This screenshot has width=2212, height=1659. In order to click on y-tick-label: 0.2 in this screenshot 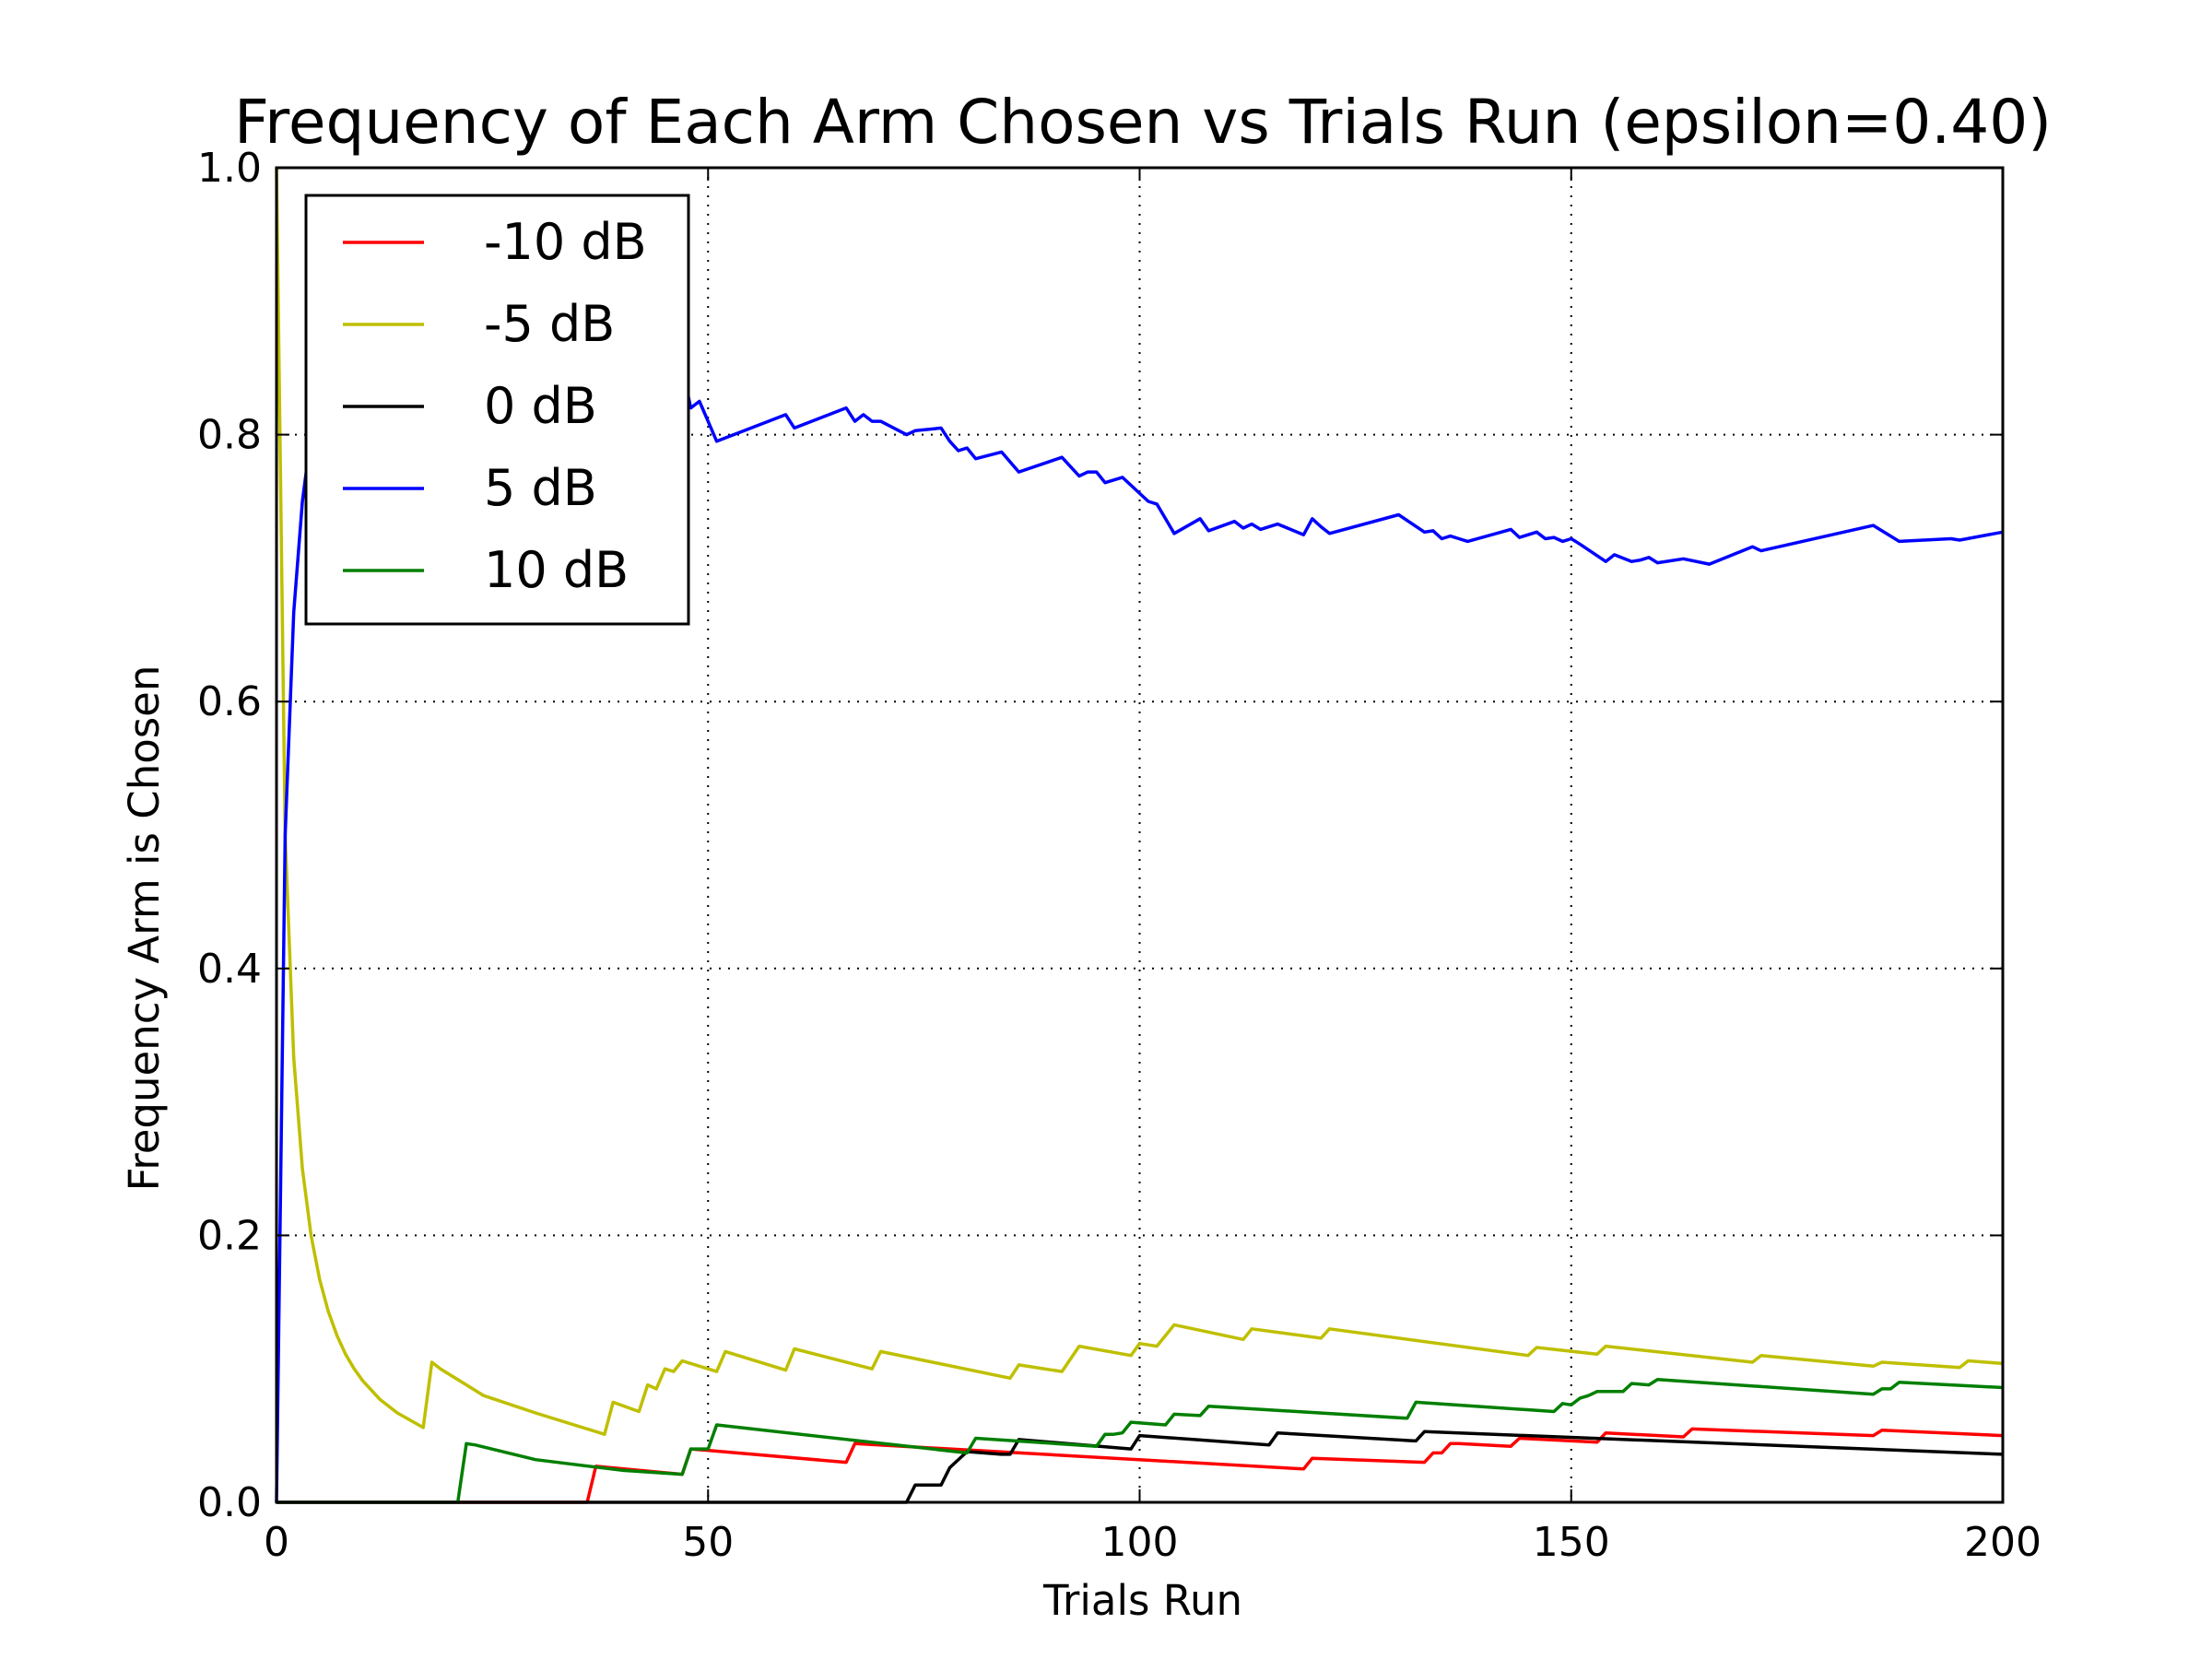, I will do `click(229, 1235)`.